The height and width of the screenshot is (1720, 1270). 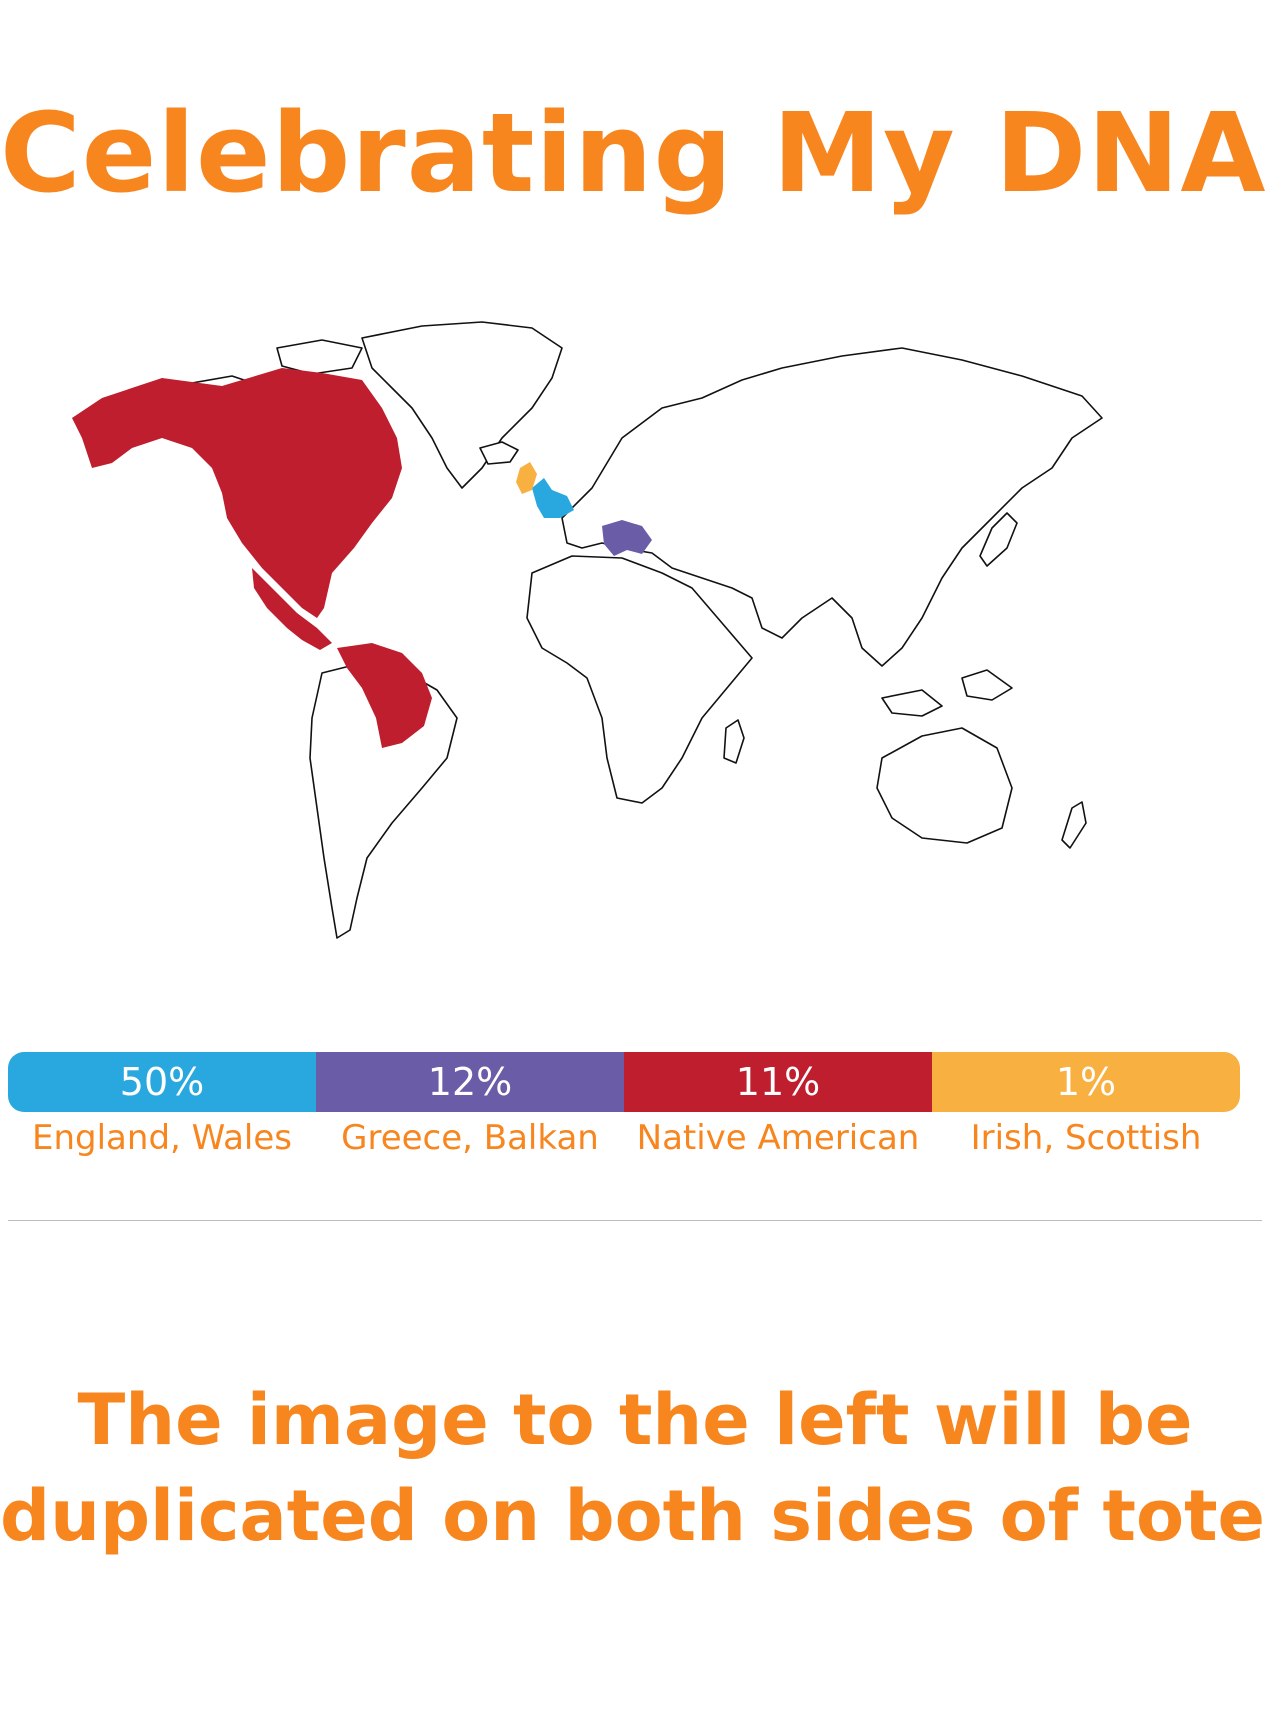 I want to click on region-native-american-north, so click(x=237, y=493).